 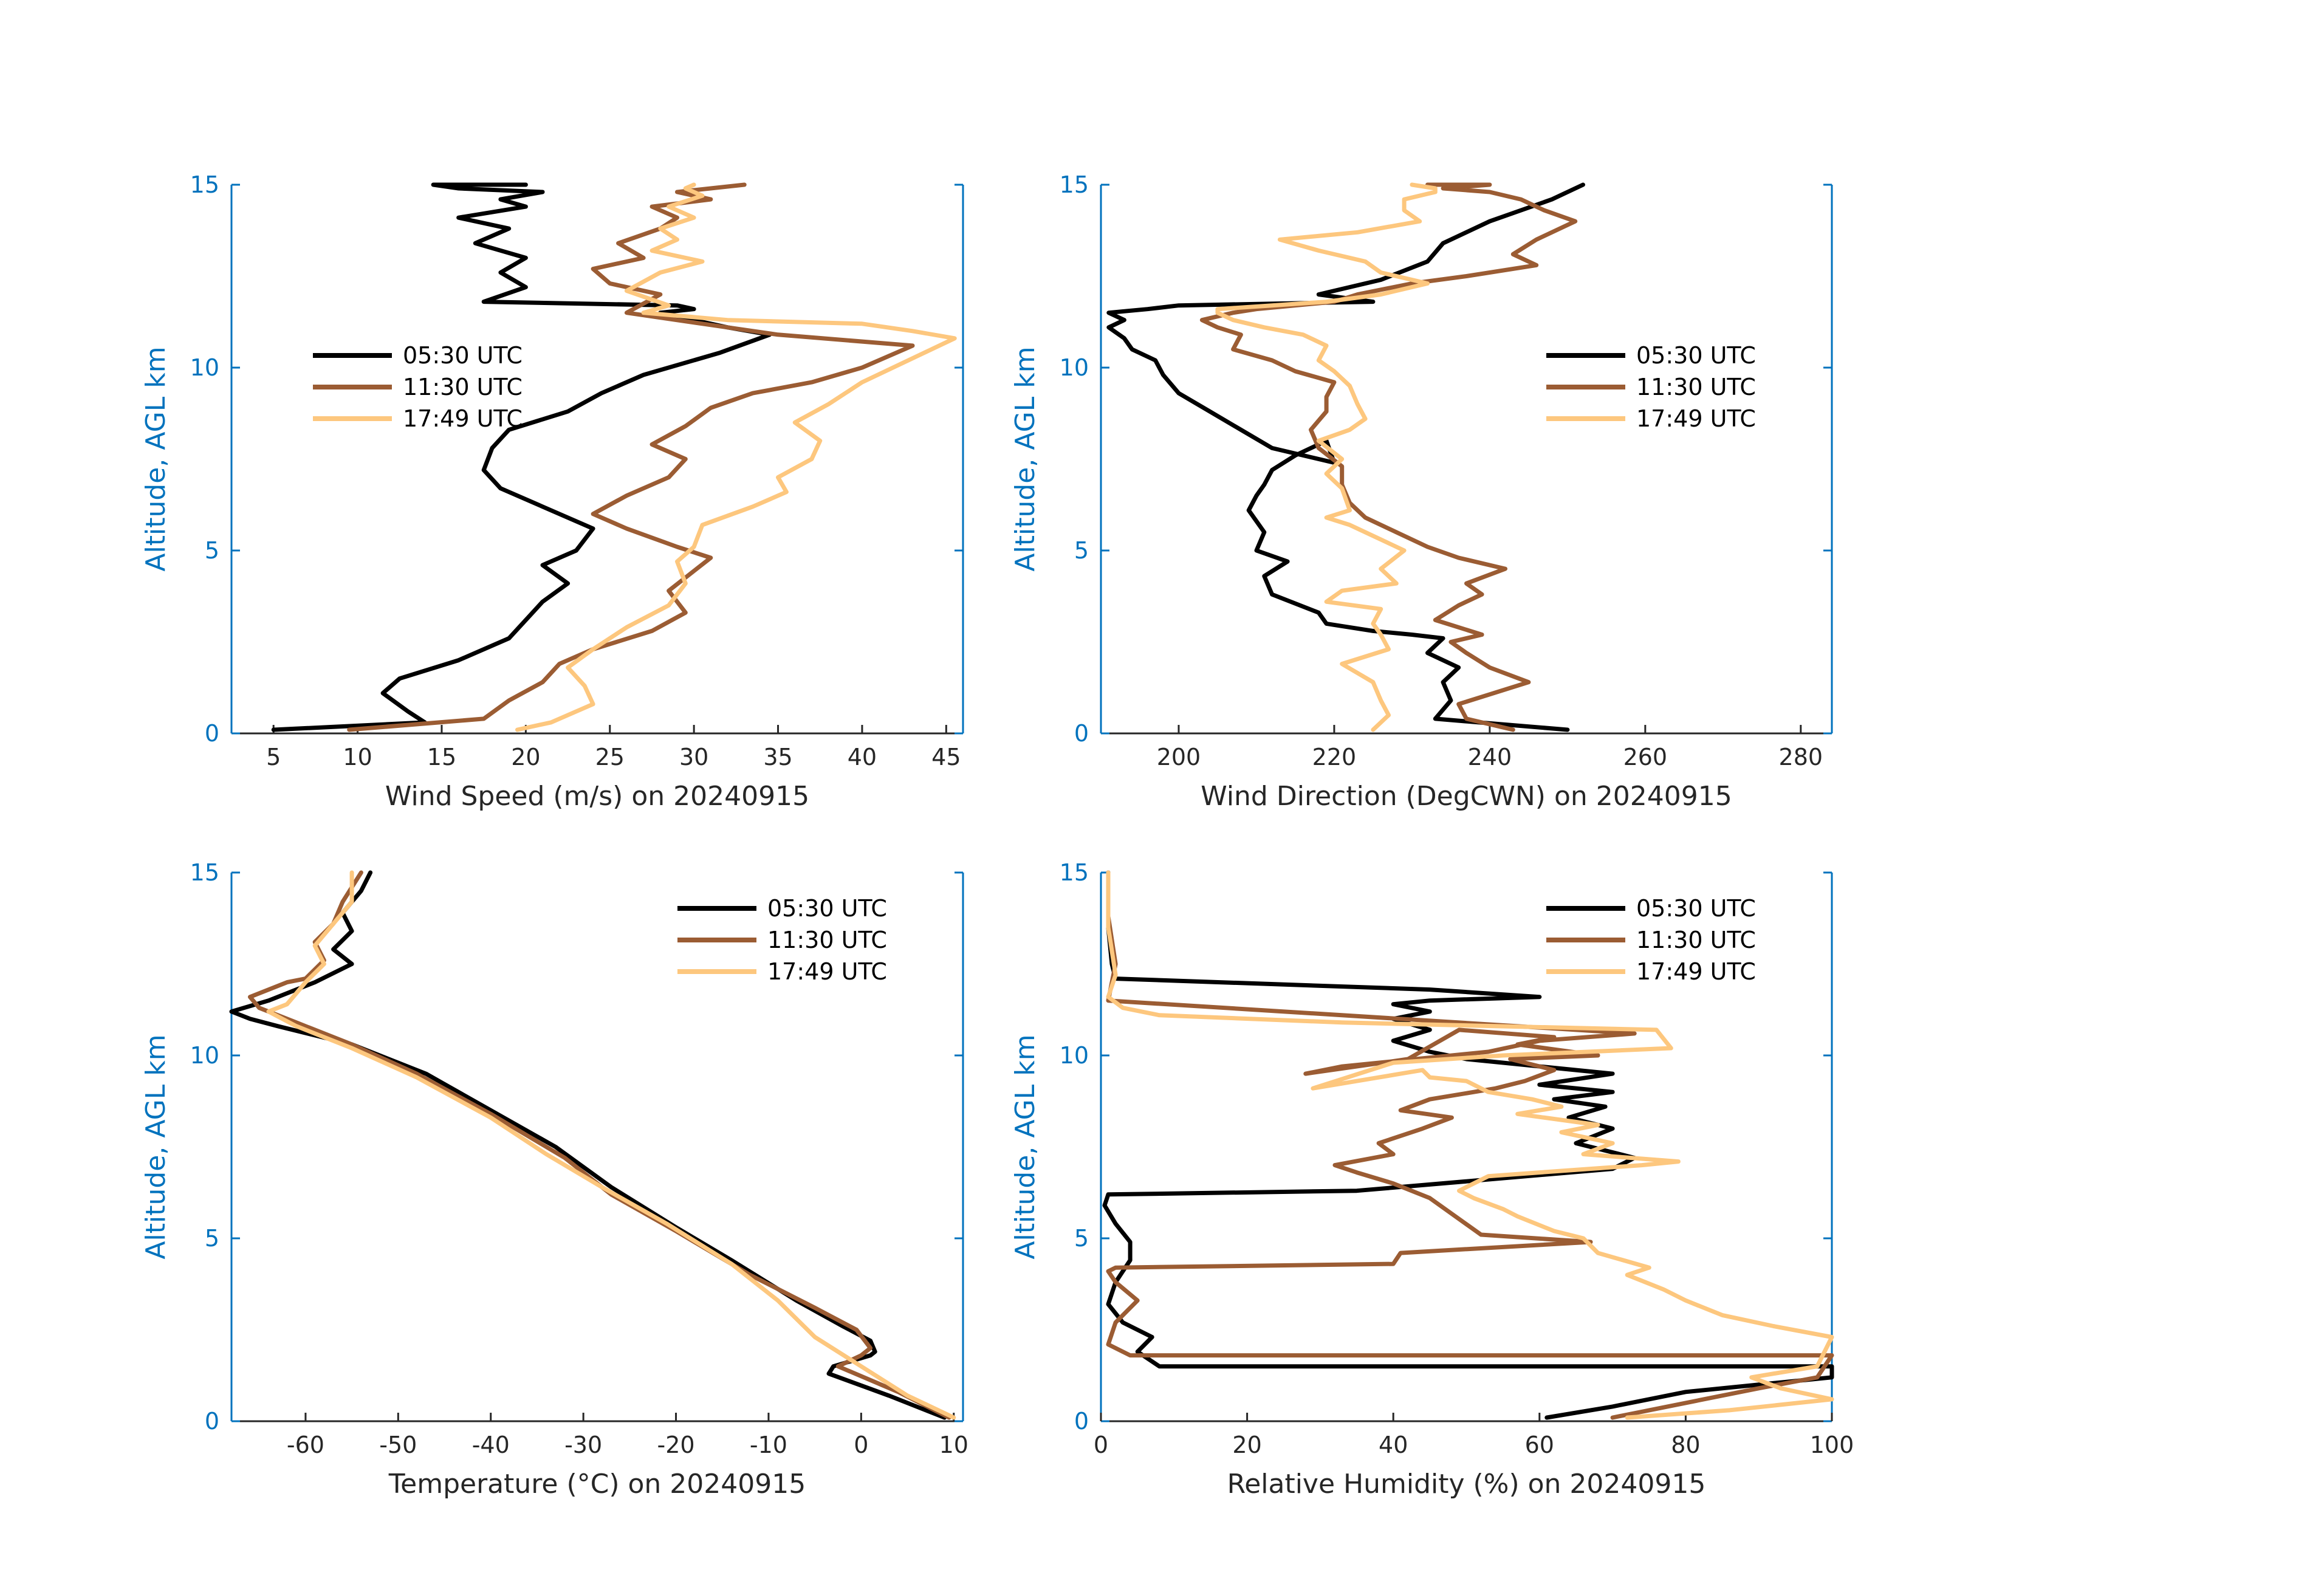 What do you see at coordinates (441, 757) in the screenshot?
I see `wind-speed-x-tick-label: 15` at bounding box center [441, 757].